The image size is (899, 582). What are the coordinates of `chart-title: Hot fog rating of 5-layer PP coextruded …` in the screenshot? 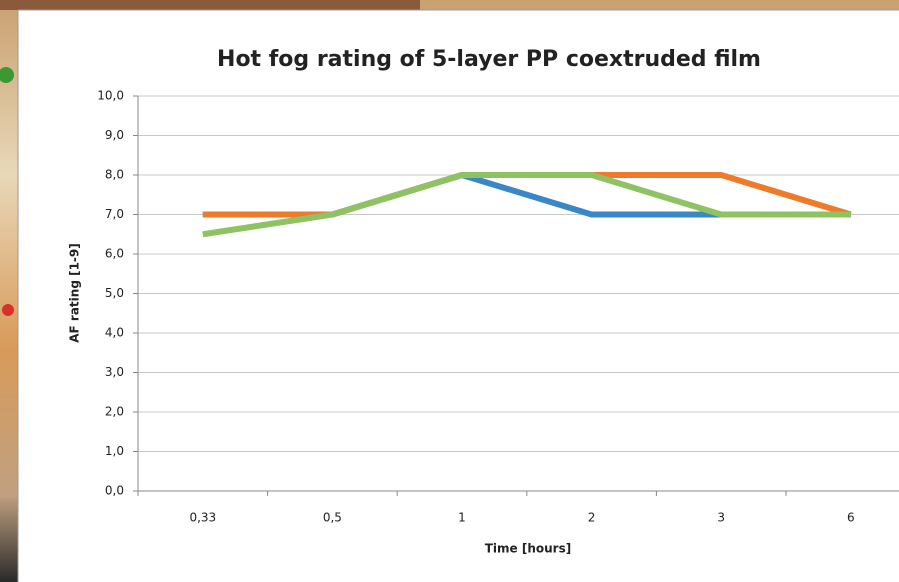 It's located at (489, 59).